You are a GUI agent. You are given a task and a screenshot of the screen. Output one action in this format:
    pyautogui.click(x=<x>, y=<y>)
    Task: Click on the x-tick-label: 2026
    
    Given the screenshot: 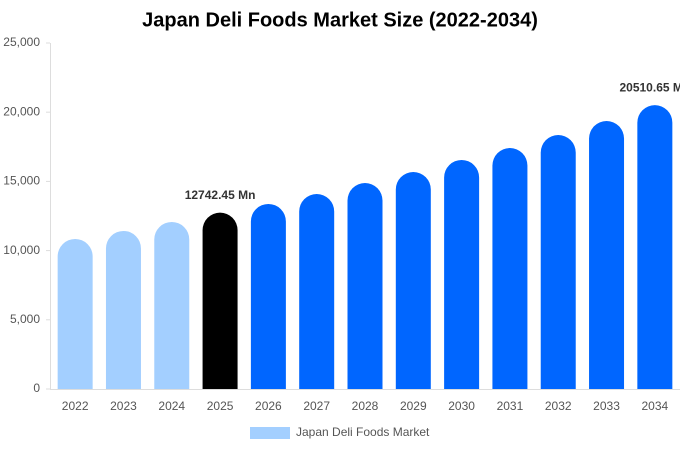 What is the action you would take?
    pyautogui.click(x=268, y=406)
    